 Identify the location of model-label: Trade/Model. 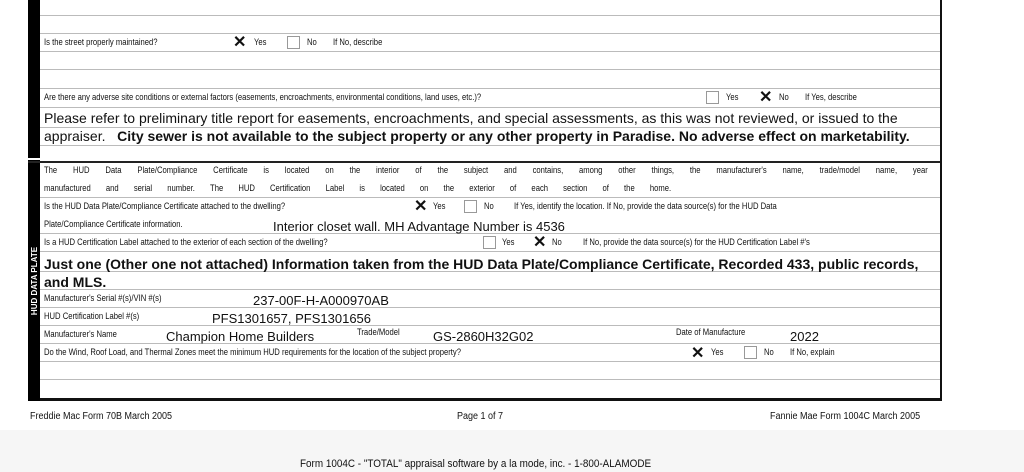
(378, 332).